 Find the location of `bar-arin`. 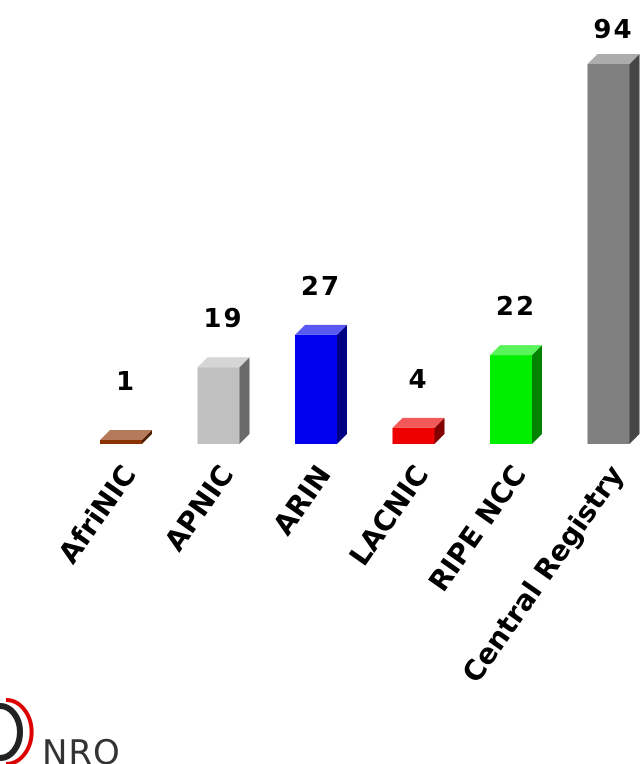

bar-arin is located at coordinates (321, 384).